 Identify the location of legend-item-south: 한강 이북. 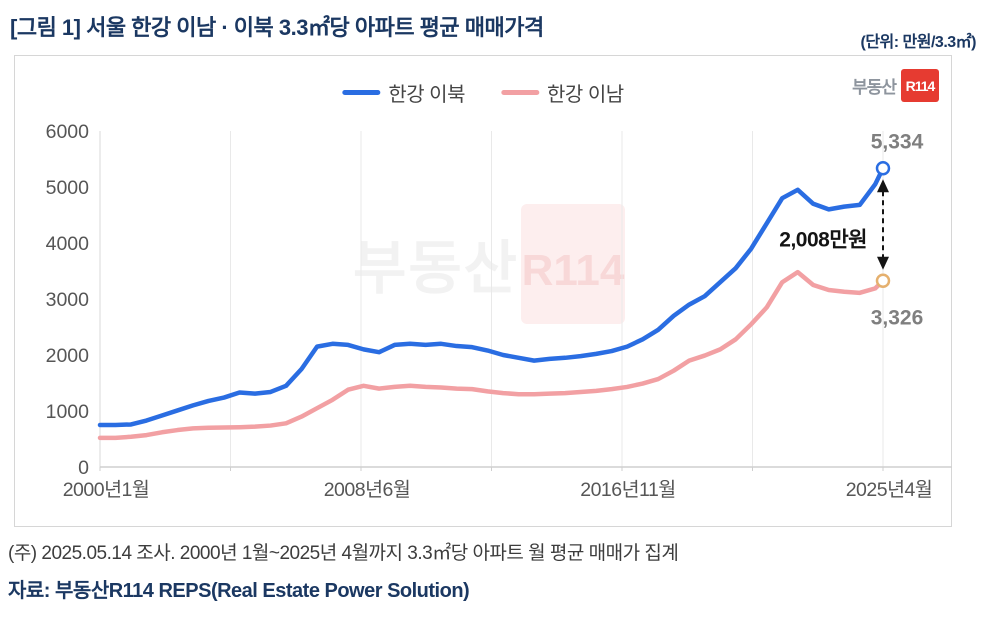
(403, 92).